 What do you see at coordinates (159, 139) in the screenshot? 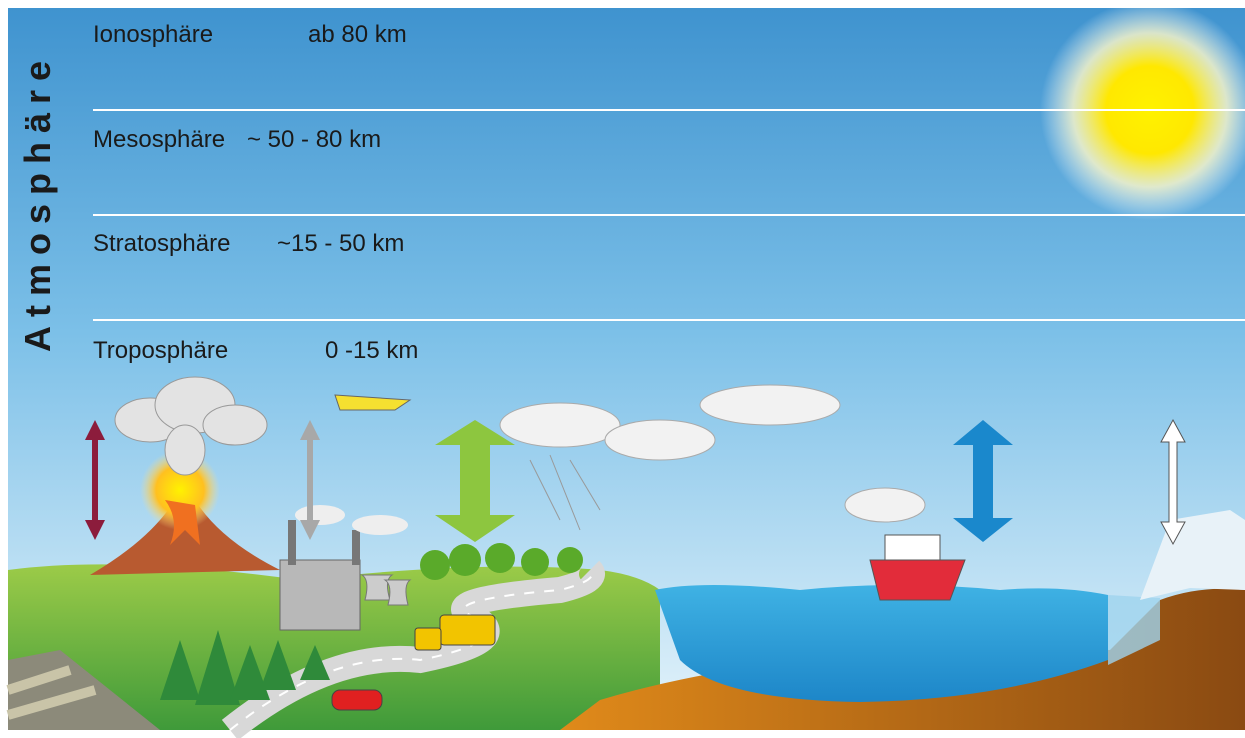
I see `layer-name: Mesosphäre` at bounding box center [159, 139].